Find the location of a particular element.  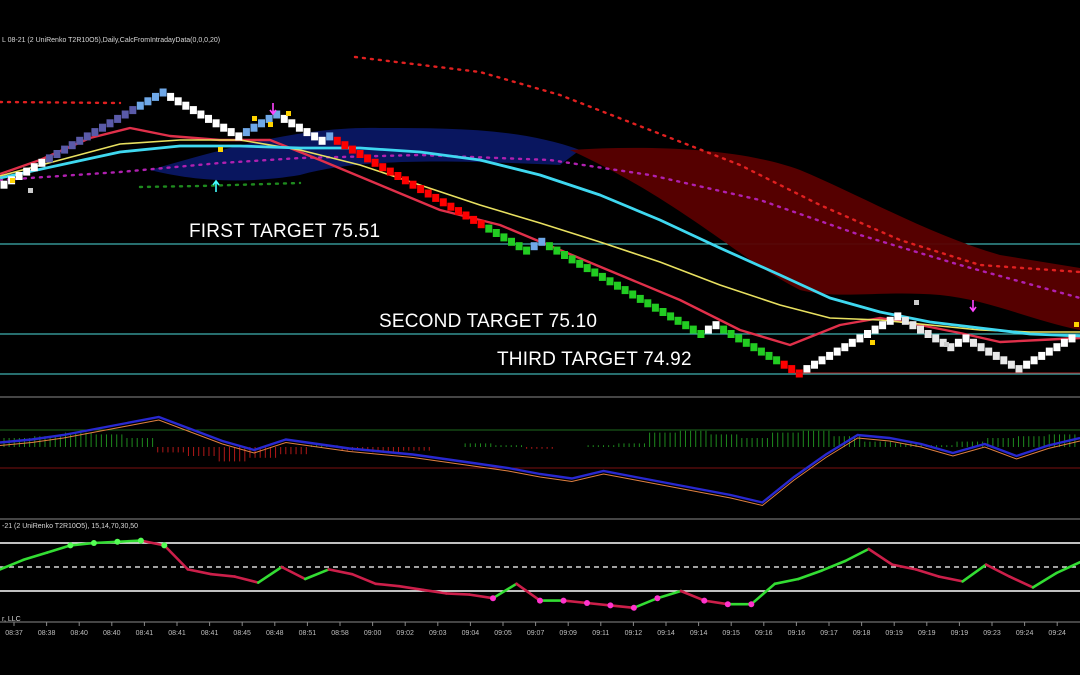

x-tick-label: 09:18 is located at coordinates (862, 633).